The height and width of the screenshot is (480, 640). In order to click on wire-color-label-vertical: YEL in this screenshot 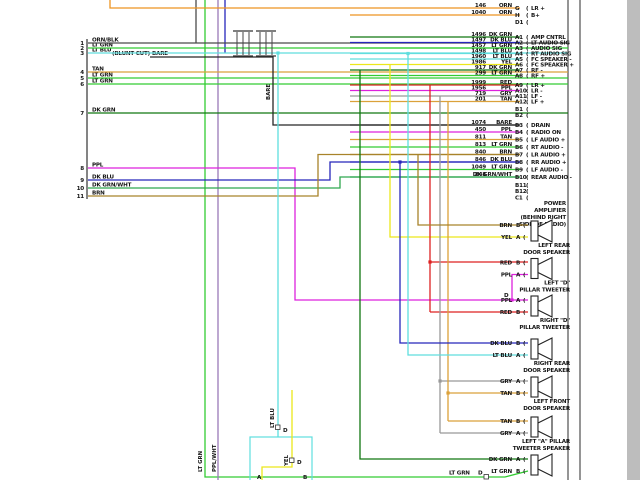, I will do `click(287, 460)`.